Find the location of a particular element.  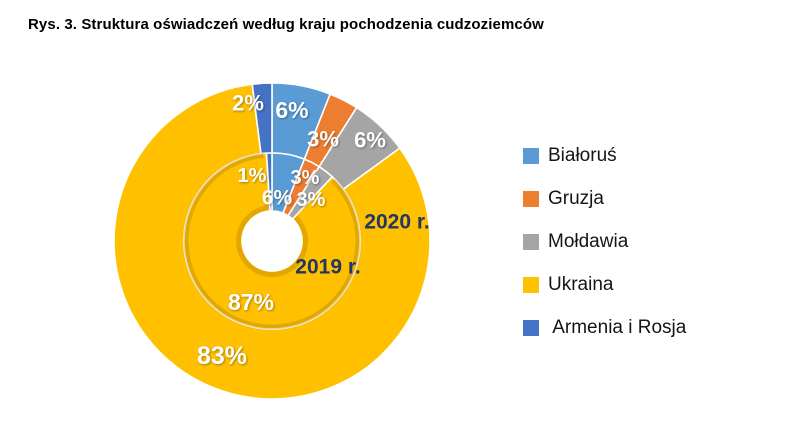

legend-swatch-moldawia is located at coordinates (531, 241).